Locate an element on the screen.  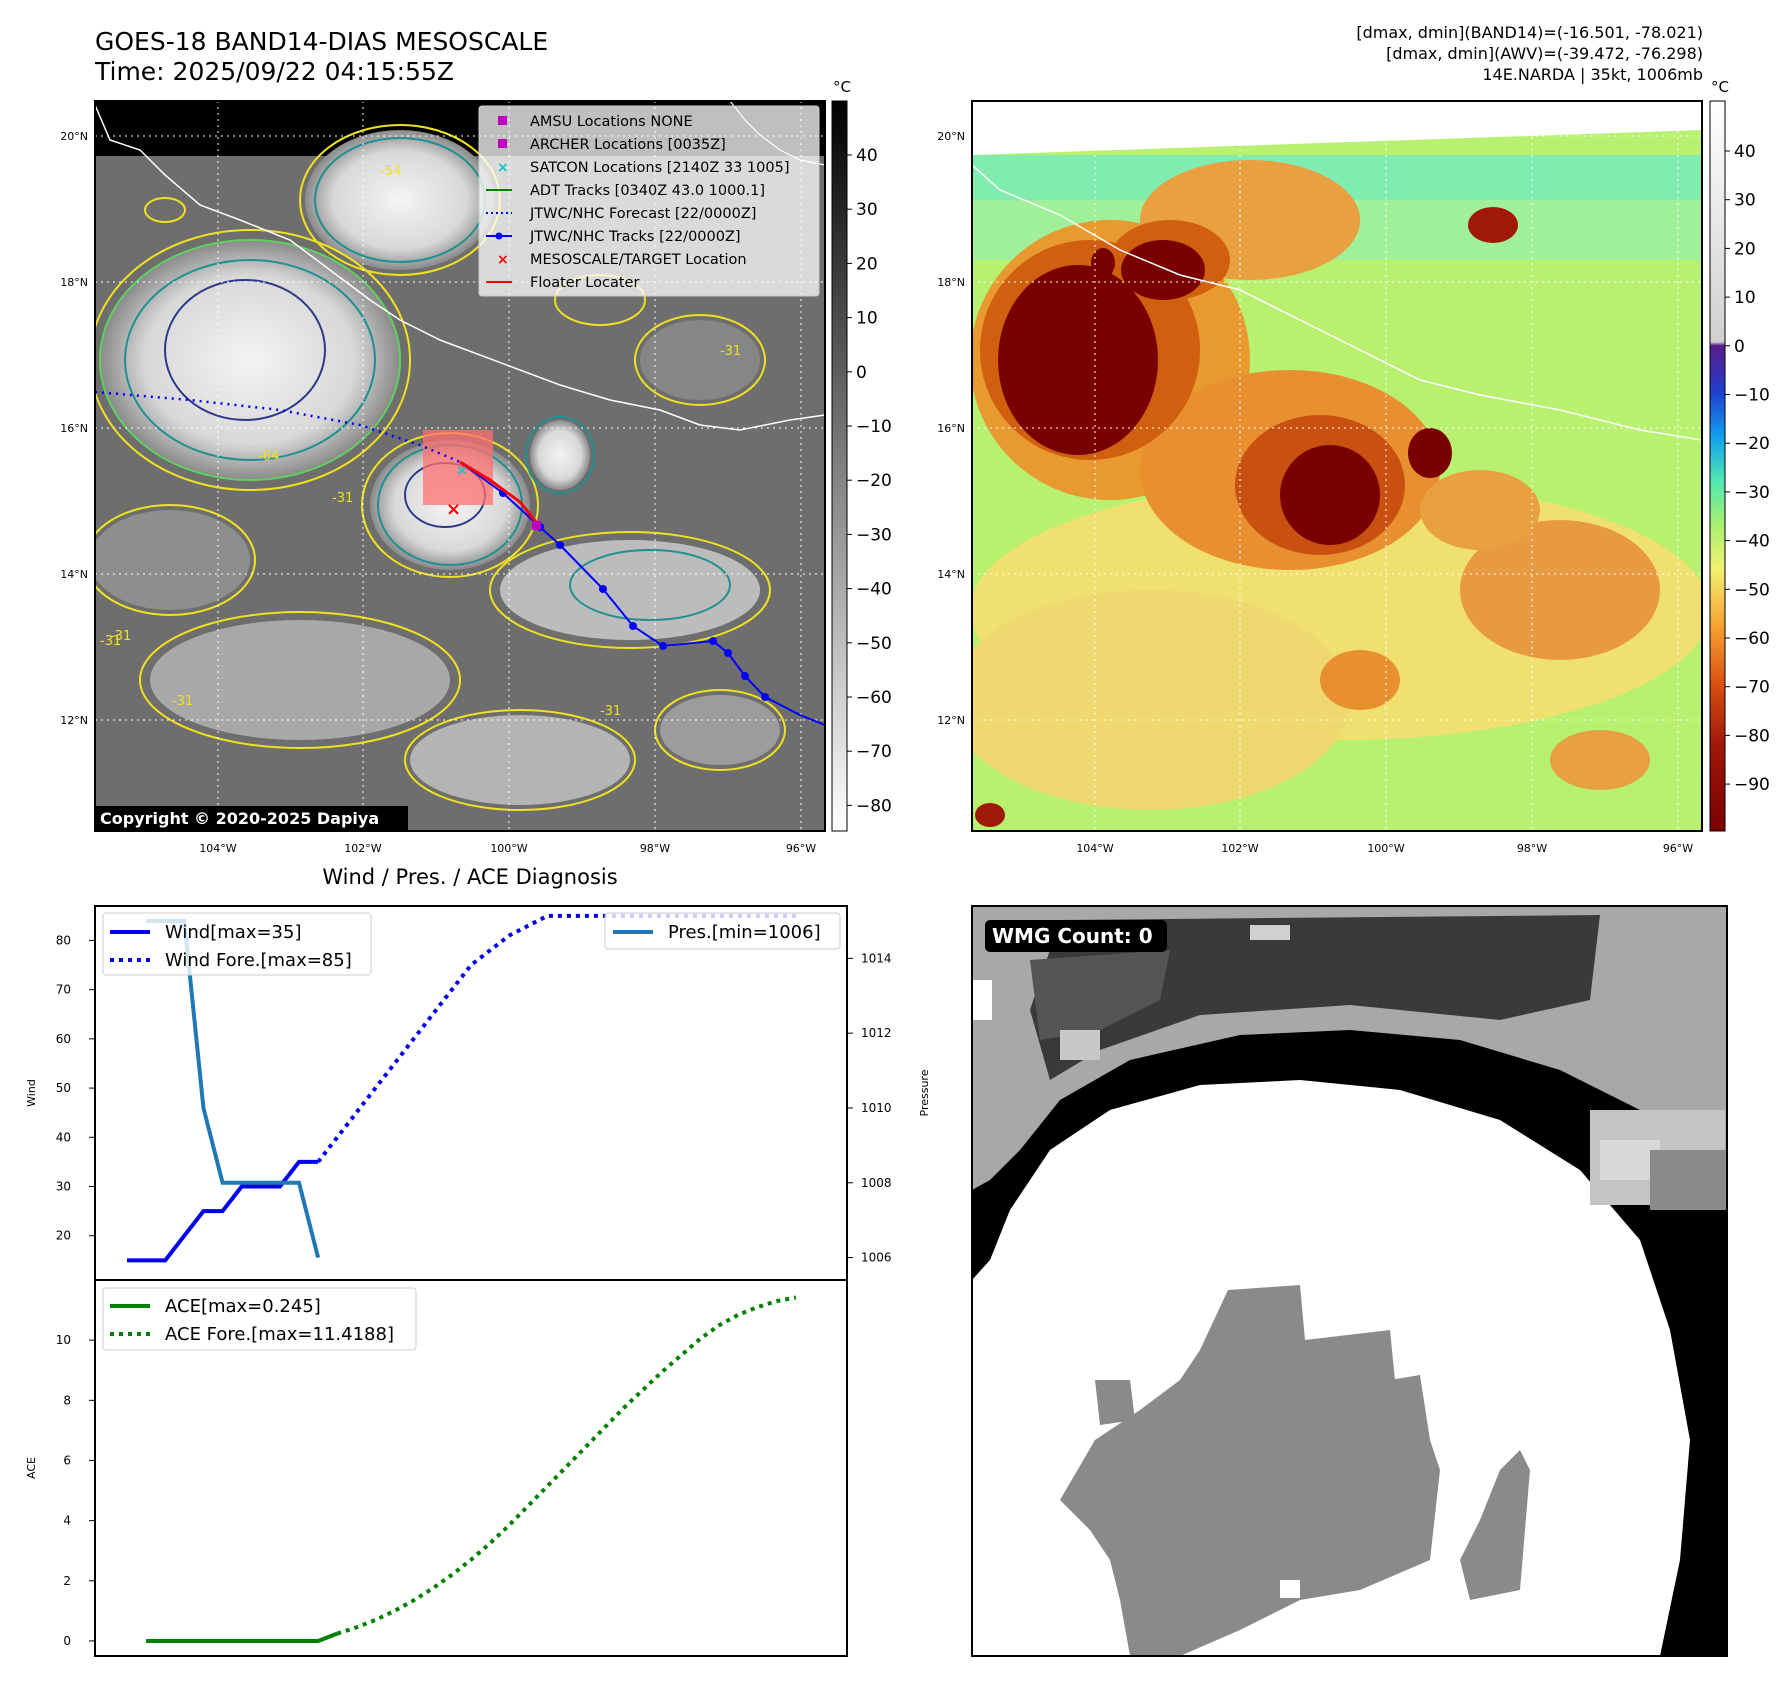
figure-title: GOES-18 BAND14-DIAS MESOSCALE is located at coordinates (321, 41).